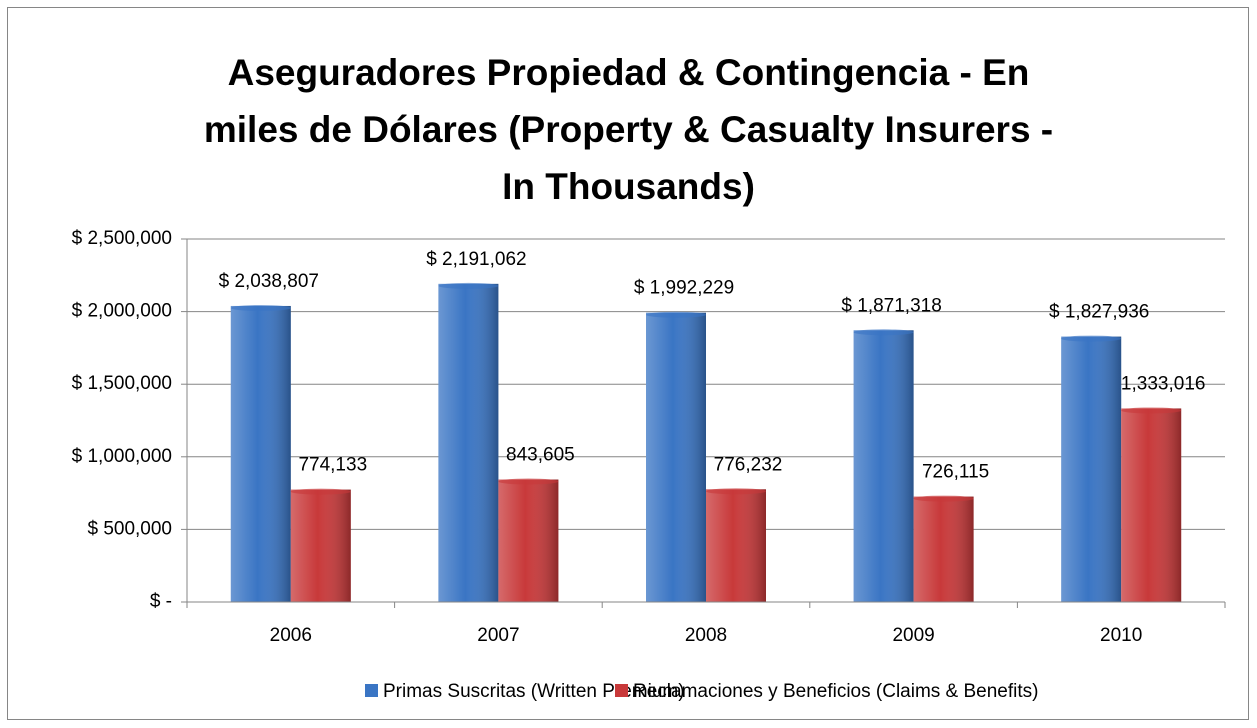 Image resolution: width=1257 pixels, height=728 pixels. I want to click on y-tick-label: $ 2,500,000, so click(122, 238).